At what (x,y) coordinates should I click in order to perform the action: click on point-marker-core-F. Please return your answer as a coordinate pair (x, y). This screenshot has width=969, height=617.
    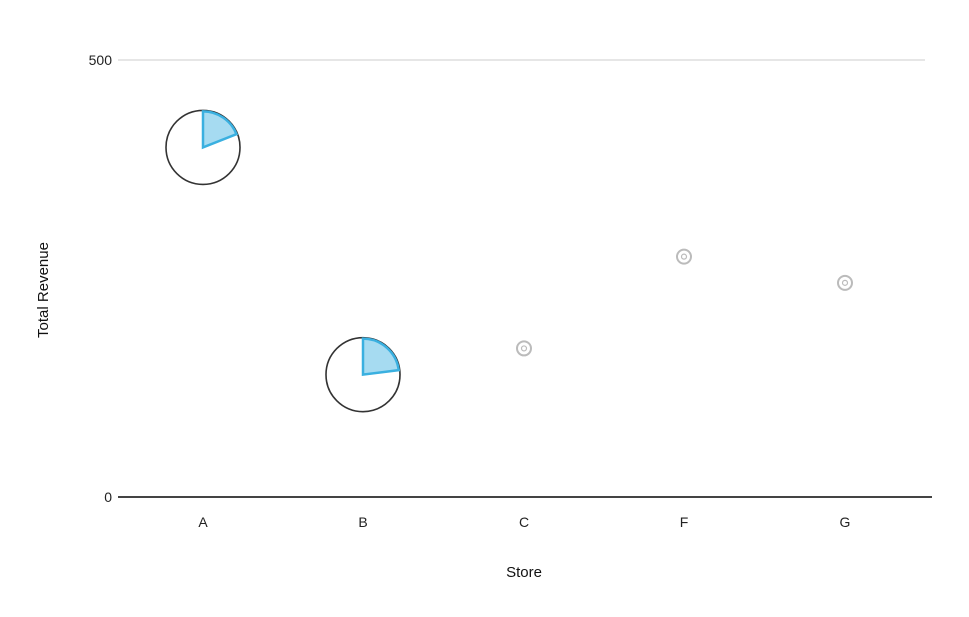
    Looking at the image, I should click on (684, 256).